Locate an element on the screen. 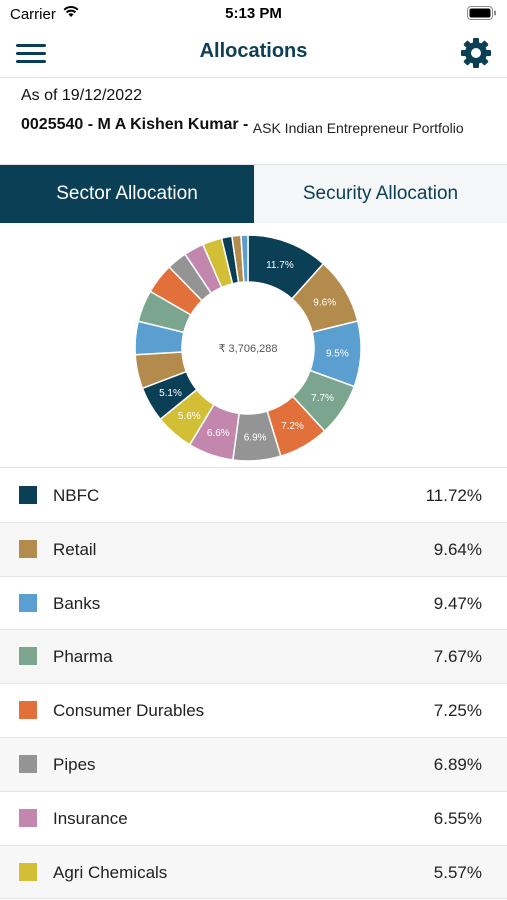  donut-slice-label: 7.2% is located at coordinates (292, 426).